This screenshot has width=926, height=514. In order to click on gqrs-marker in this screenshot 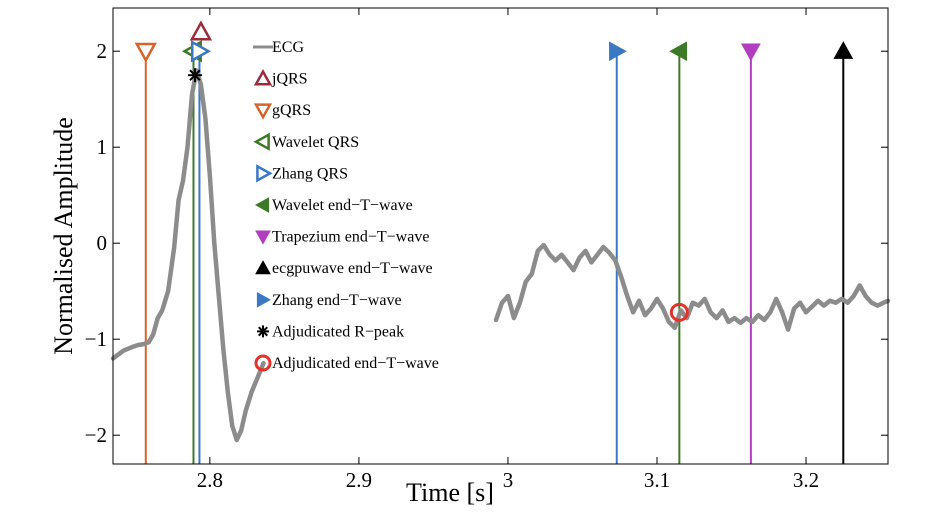, I will do `click(145, 52)`.